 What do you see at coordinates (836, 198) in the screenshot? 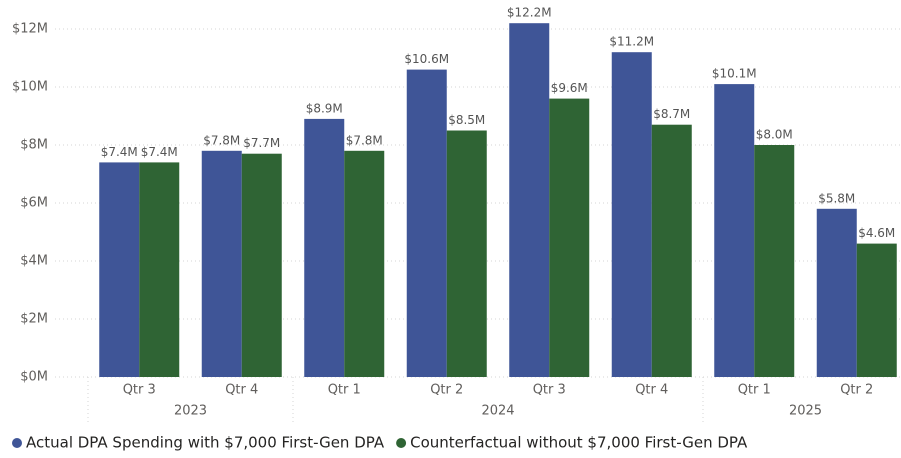
I see `value-label: $5.8M` at bounding box center [836, 198].